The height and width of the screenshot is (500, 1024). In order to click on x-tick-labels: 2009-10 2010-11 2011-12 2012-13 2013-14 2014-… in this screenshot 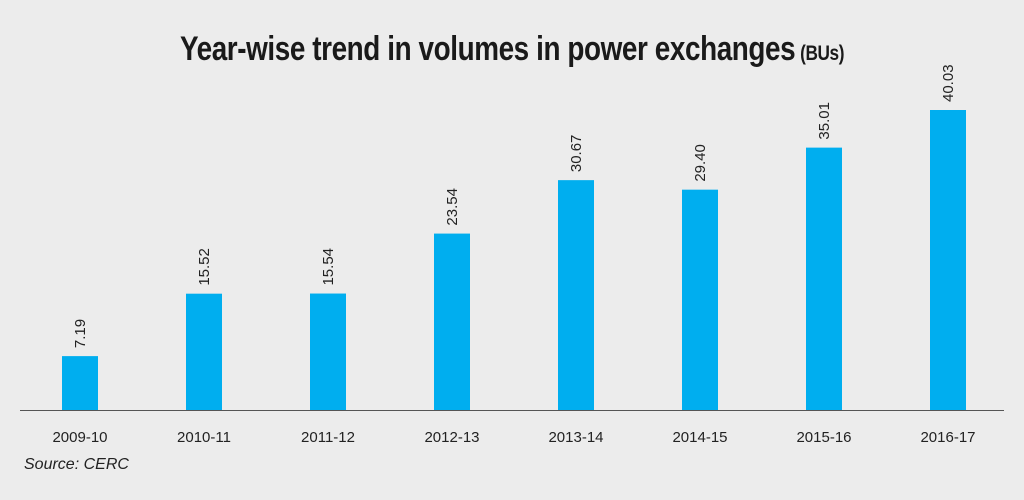, I will do `click(513, 437)`.